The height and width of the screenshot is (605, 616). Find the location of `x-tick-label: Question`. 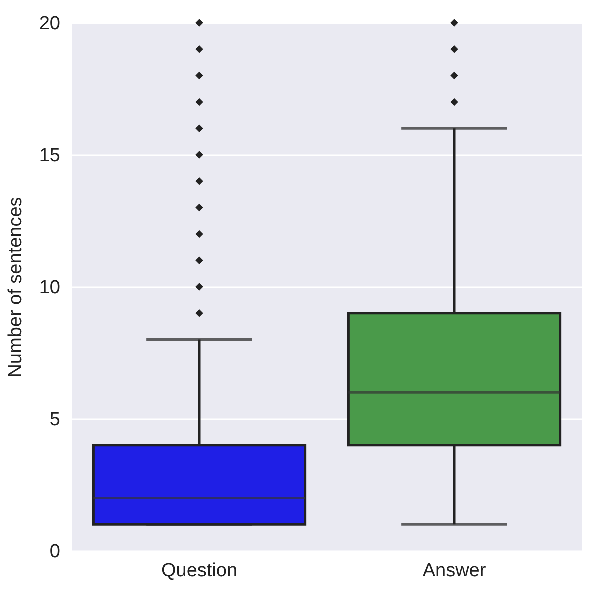

x-tick-label: Question is located at coordinates (199, 571).